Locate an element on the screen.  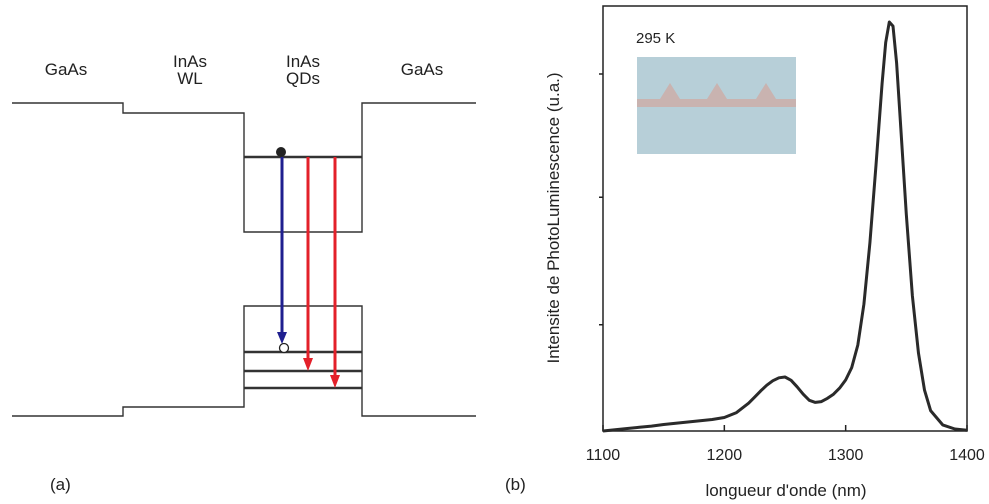
sample-inset: 295 K is located at coordinates (716, 92).